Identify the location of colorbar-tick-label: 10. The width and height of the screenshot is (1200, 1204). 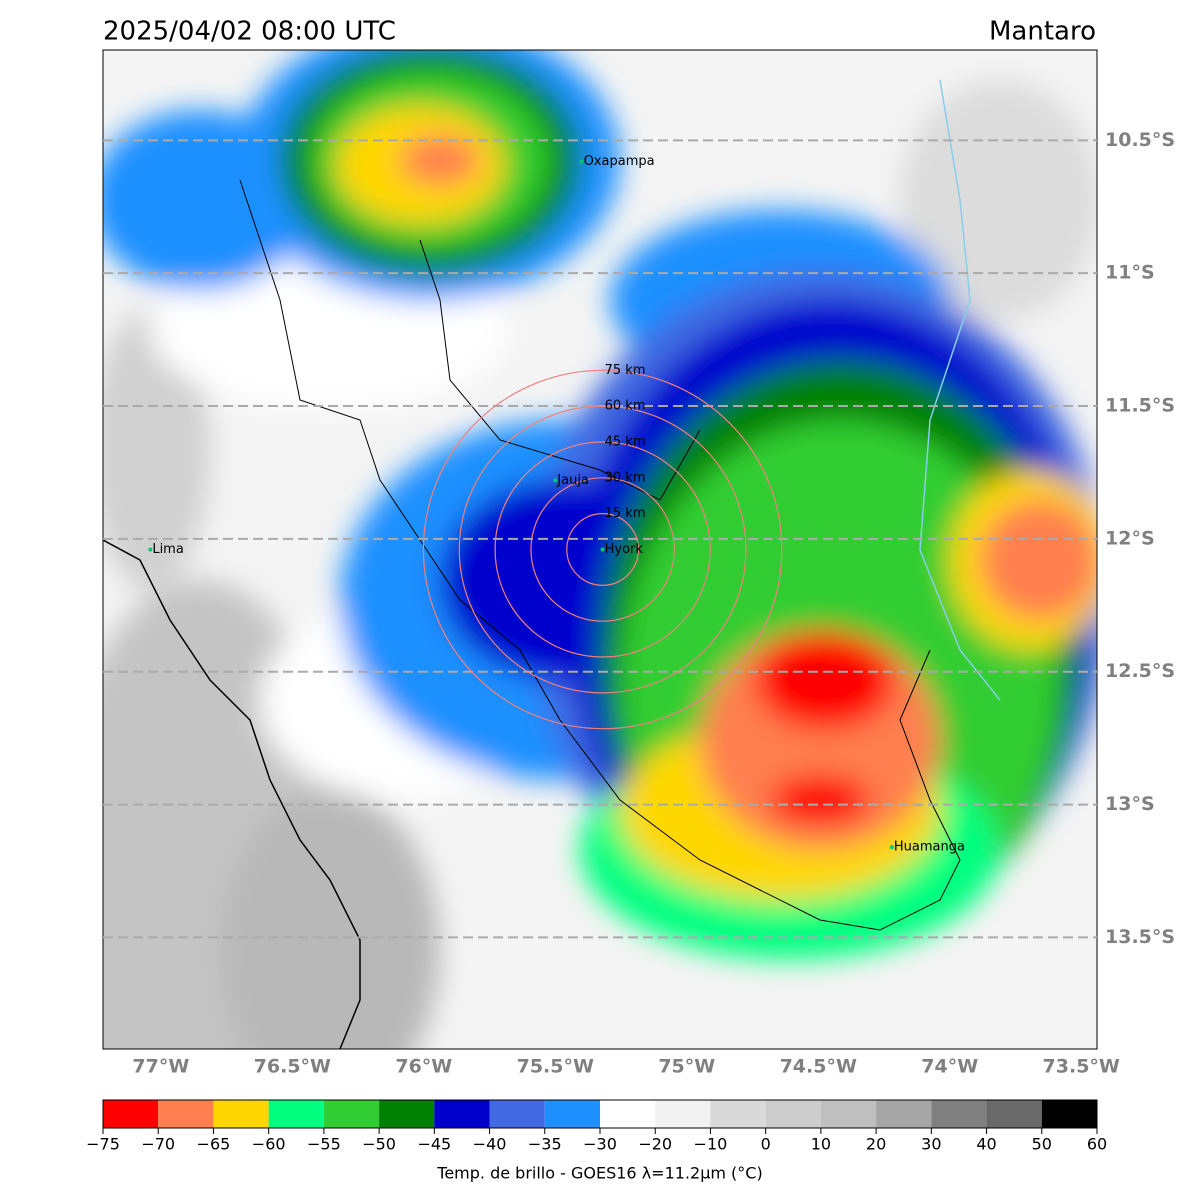
(821, 1144).